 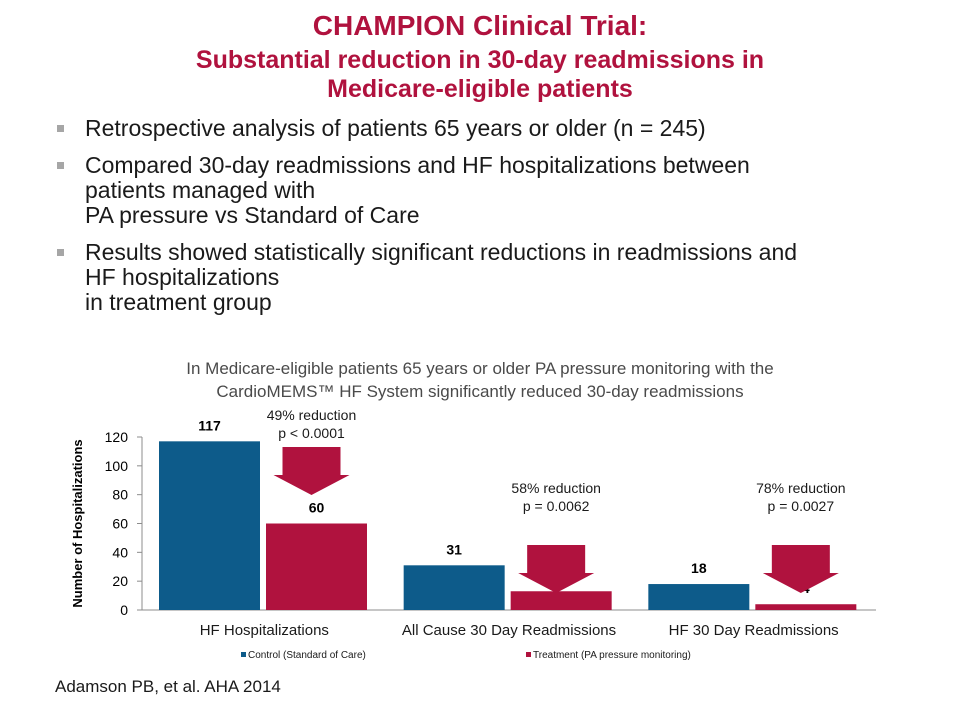 I want to click on y-tick-label: 80, so click(x=120, y=495).